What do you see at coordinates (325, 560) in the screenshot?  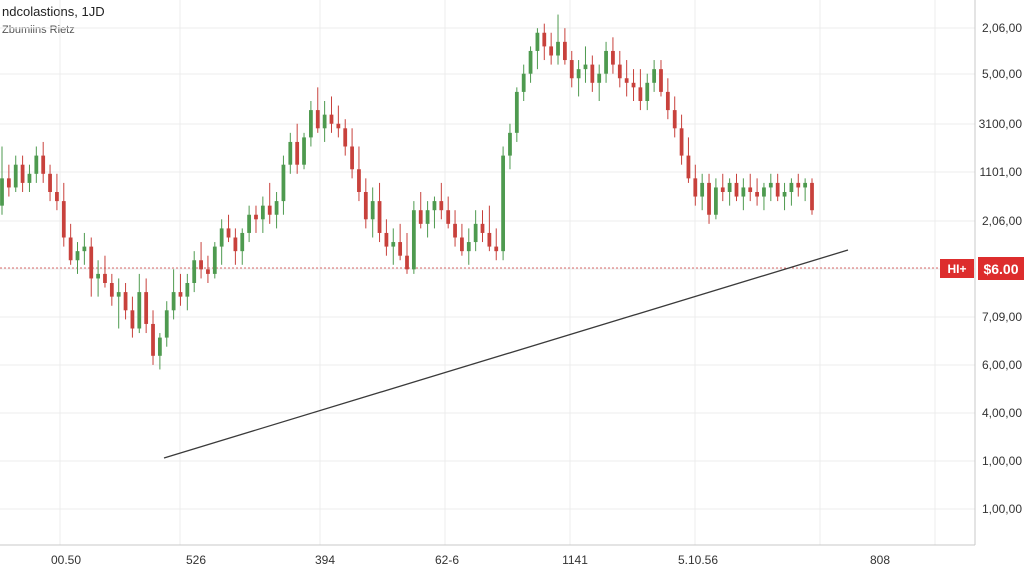 I see `x-tick-label: 394` at bounding box center [325, 560].